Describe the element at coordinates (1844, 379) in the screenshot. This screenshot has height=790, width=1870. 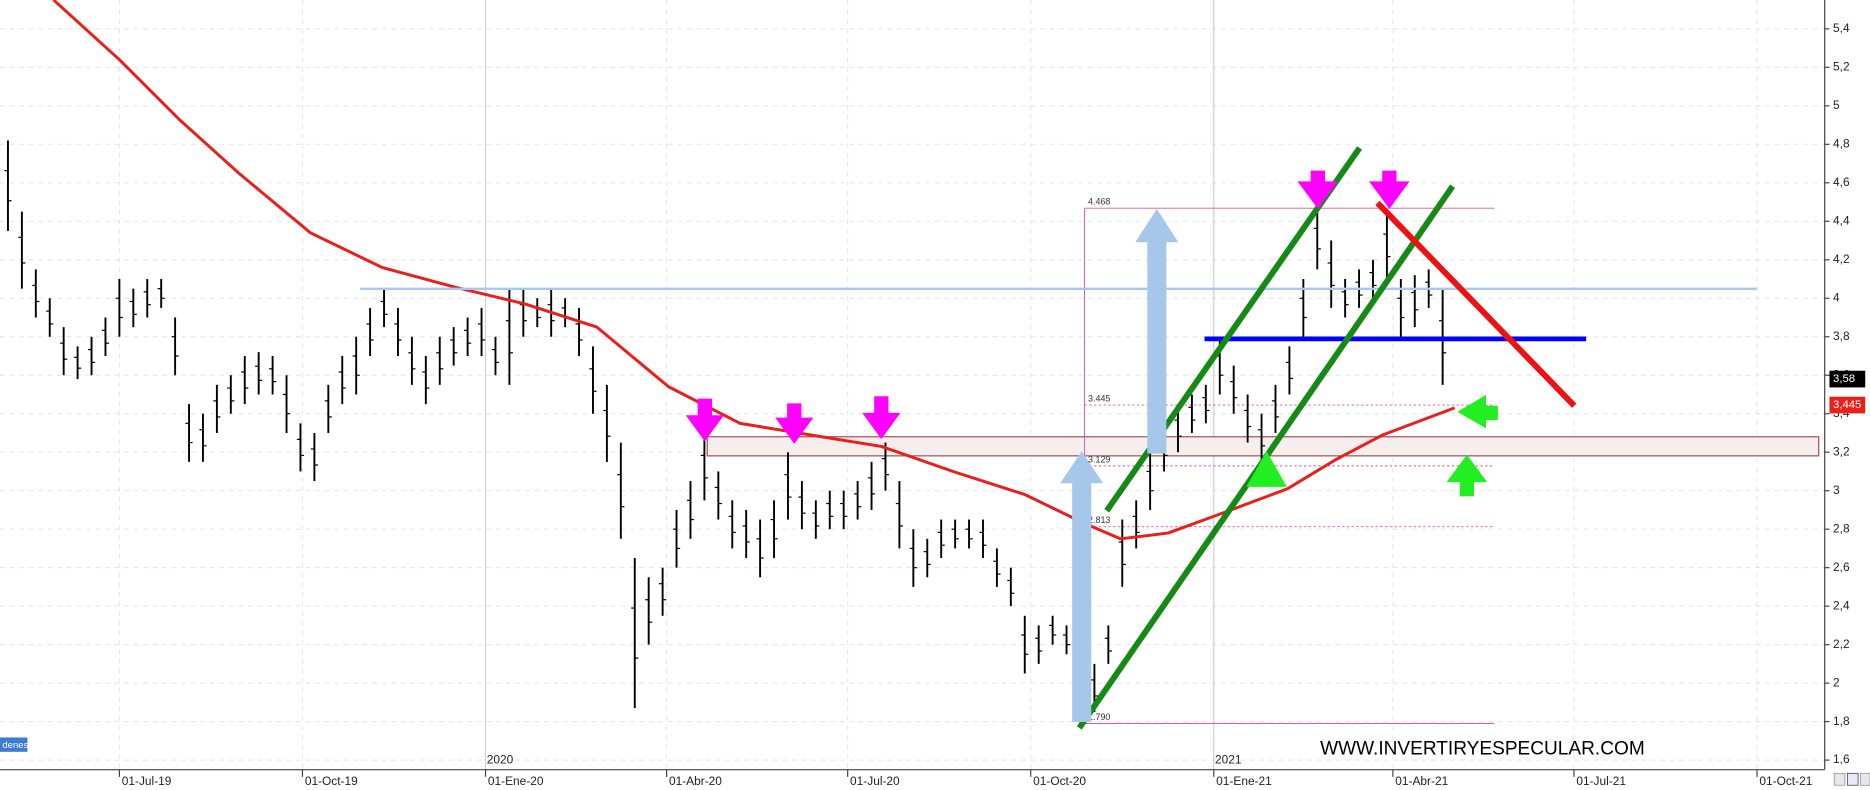
I see `price-tag-label: 3,58` at that location.